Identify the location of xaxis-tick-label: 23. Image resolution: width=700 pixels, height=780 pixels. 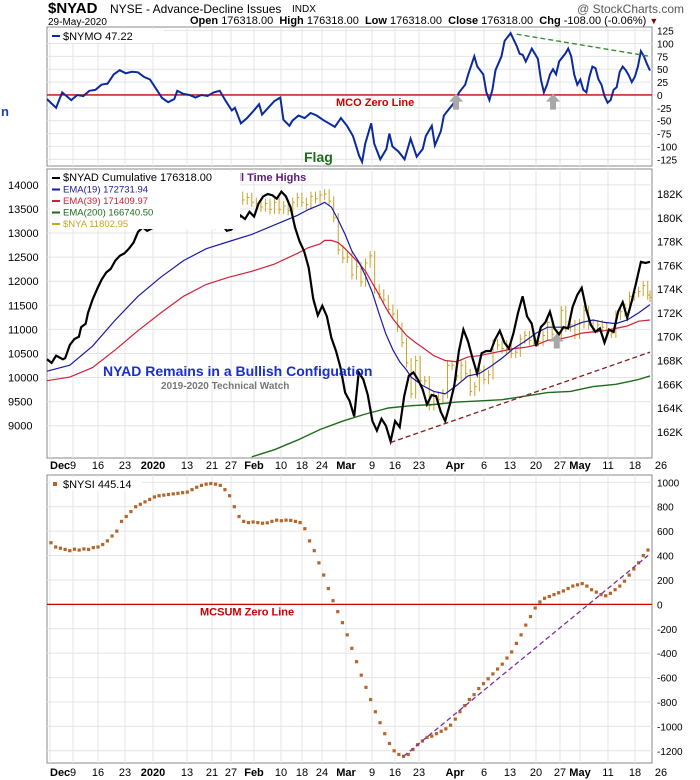
(419, 466).